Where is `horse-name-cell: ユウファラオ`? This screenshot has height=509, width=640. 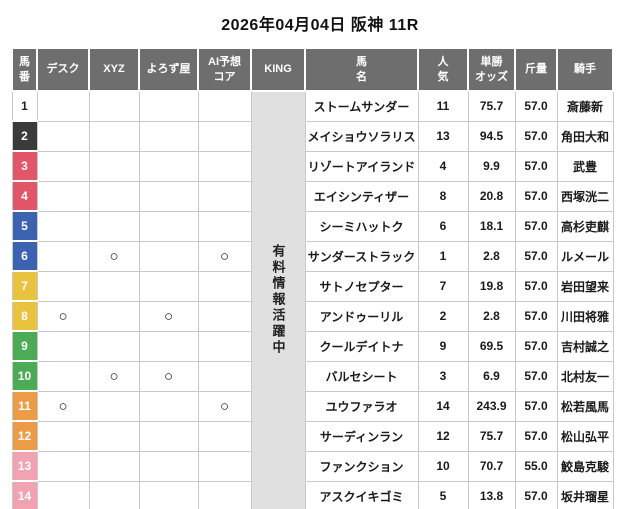
horse-name-cell: ユウファラオ is located at coordinates (361, 406).